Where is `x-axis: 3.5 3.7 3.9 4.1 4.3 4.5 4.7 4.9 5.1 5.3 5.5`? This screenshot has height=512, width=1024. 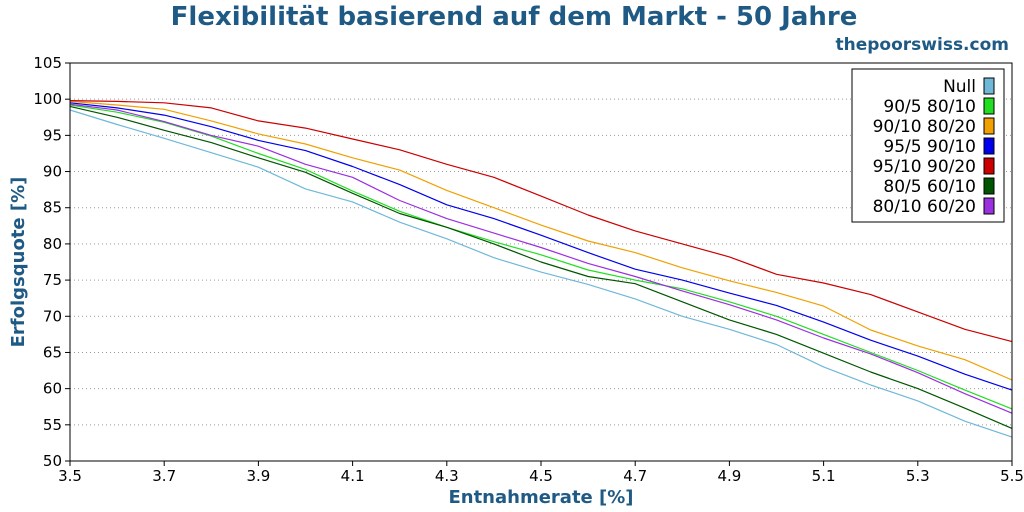 x-axis: 3.5 3.7 3.9 4.1 4.3 4.5 4.7 4.9 5.1 5.3 5.5 is located at coordinates (541, 473).